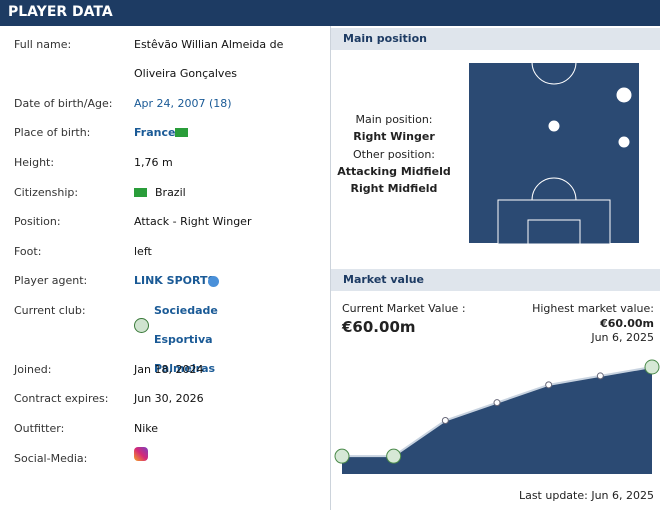 Image resolution: width=660 pixels, height=510 pixels. I want to click on last-update: Last update: Jun 6, 2025, so click(586, 495).